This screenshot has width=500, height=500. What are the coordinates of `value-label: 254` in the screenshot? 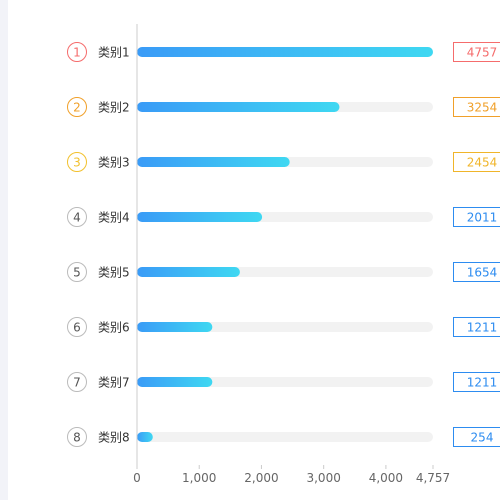 It's located at (482, 438).